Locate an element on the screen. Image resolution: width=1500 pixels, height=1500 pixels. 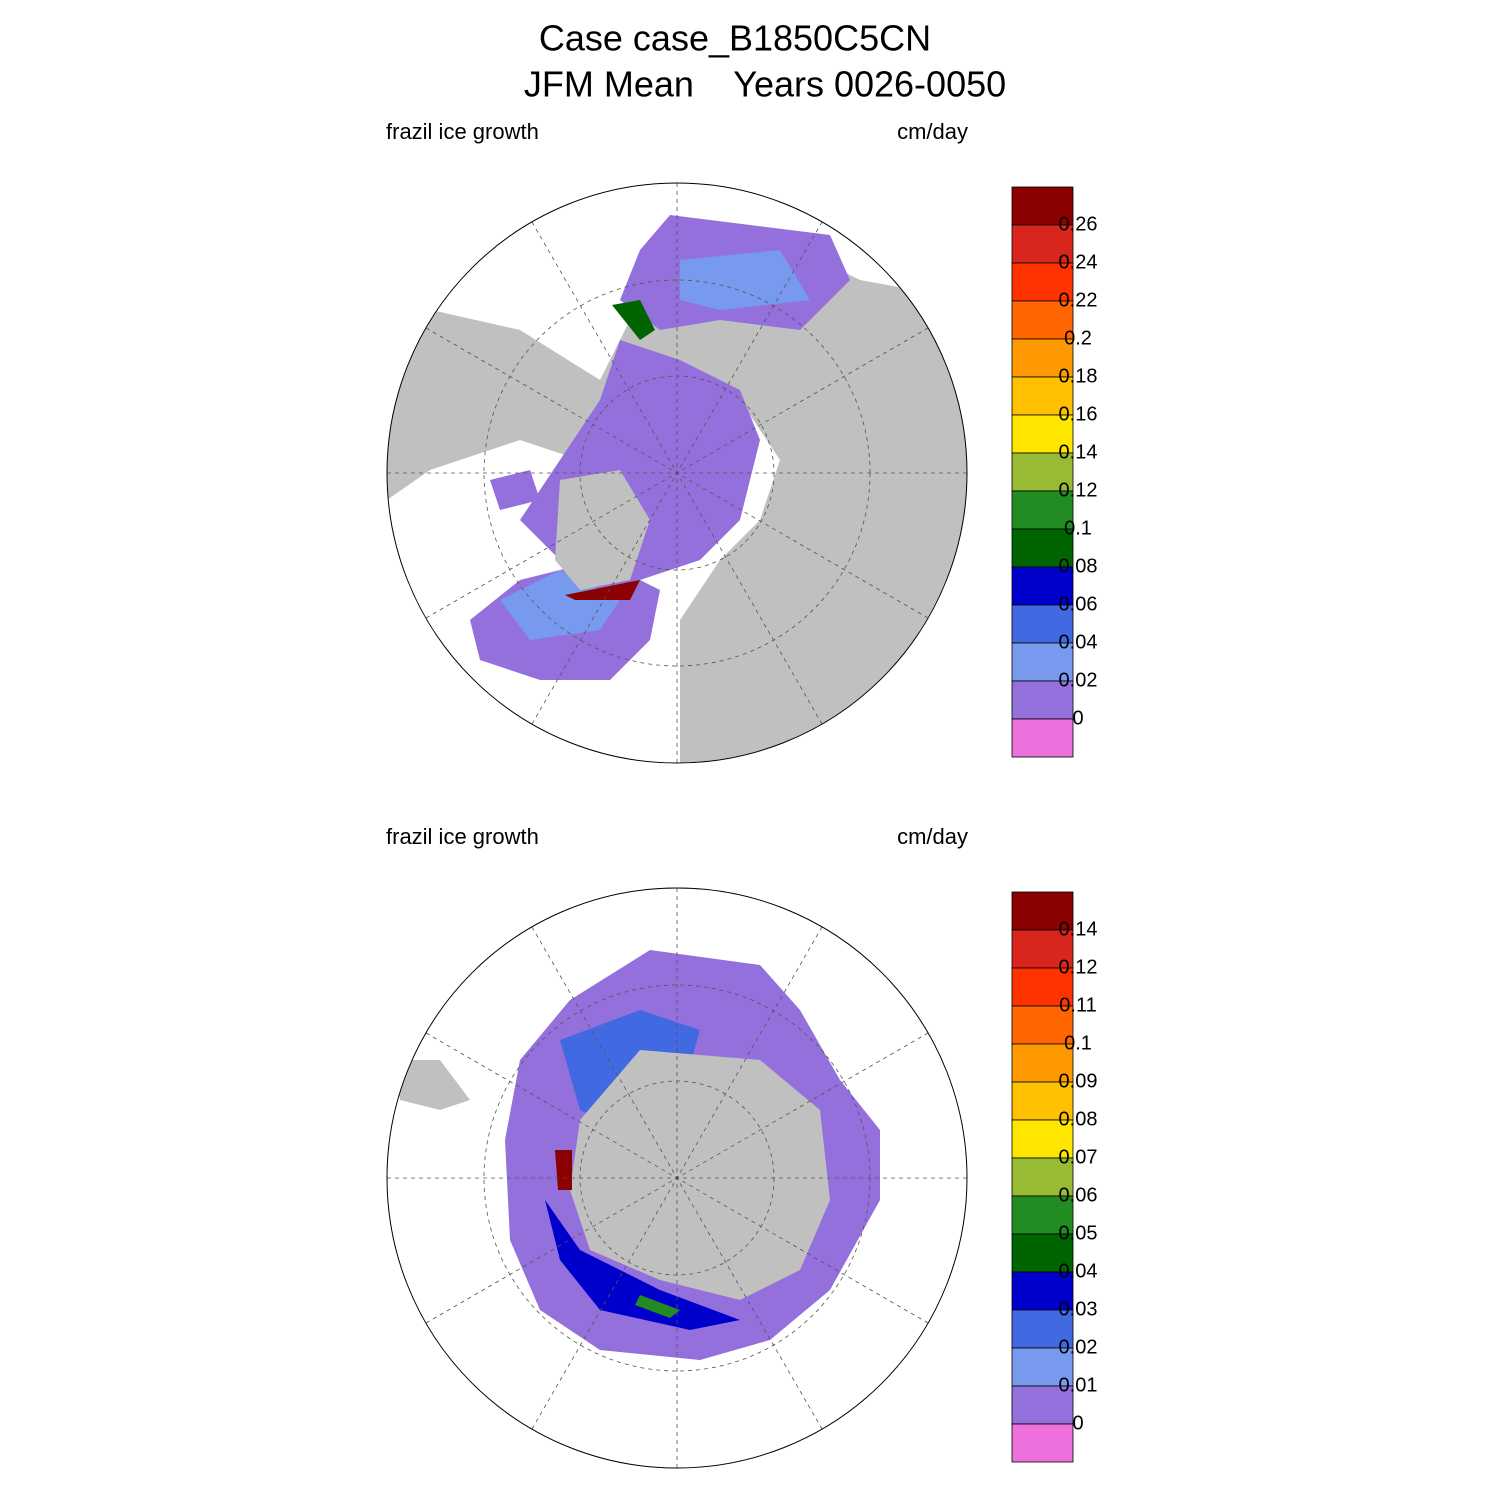
colorbar-label: 0.07 is located at coordinates (1078, 1157).